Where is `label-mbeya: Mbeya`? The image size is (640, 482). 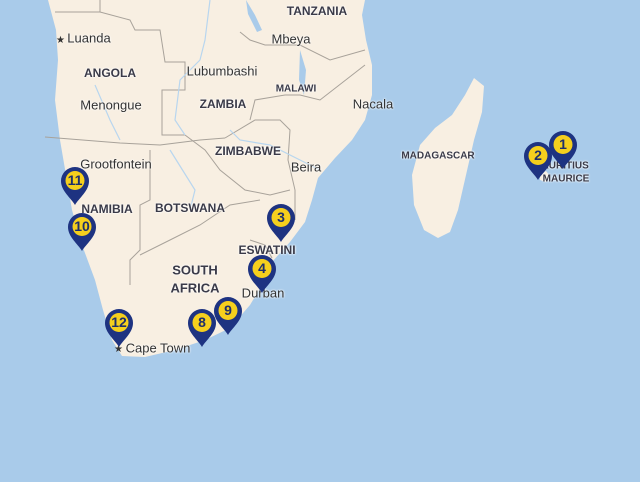
label-mbeya: Mbeya is located at coordinates (291, 39).